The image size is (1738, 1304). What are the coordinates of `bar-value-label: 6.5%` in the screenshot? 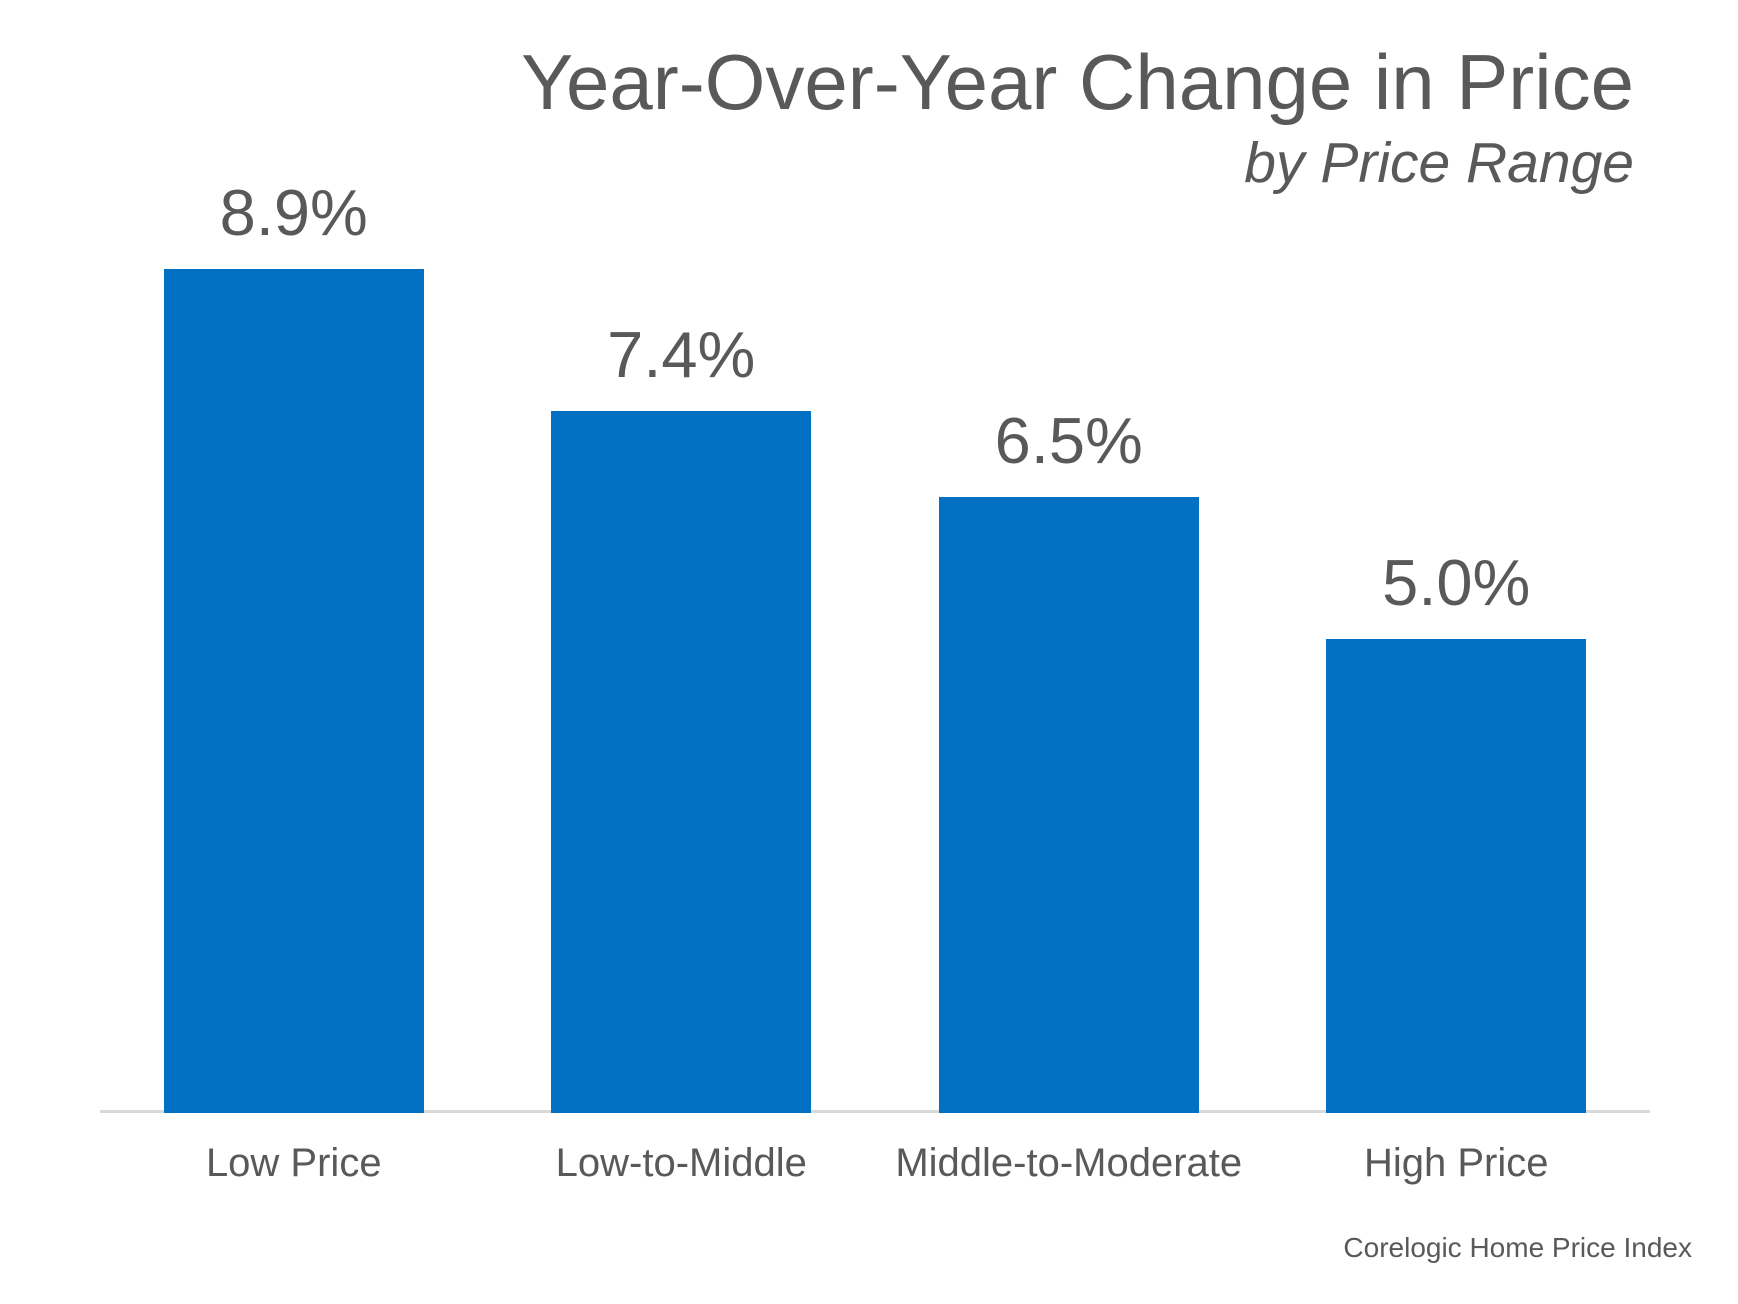 It's located at (1068, 440).